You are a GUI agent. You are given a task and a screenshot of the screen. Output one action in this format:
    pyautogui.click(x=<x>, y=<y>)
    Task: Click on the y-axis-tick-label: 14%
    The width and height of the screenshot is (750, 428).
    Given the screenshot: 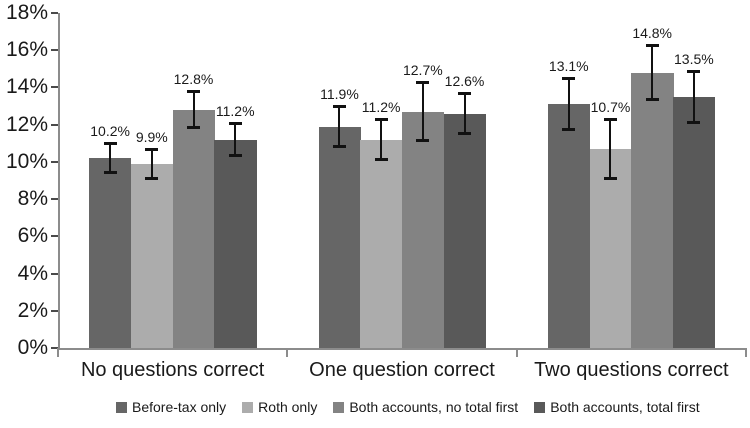 What is the action you would take?
    pyautogui.click(x=26, y=87)
    